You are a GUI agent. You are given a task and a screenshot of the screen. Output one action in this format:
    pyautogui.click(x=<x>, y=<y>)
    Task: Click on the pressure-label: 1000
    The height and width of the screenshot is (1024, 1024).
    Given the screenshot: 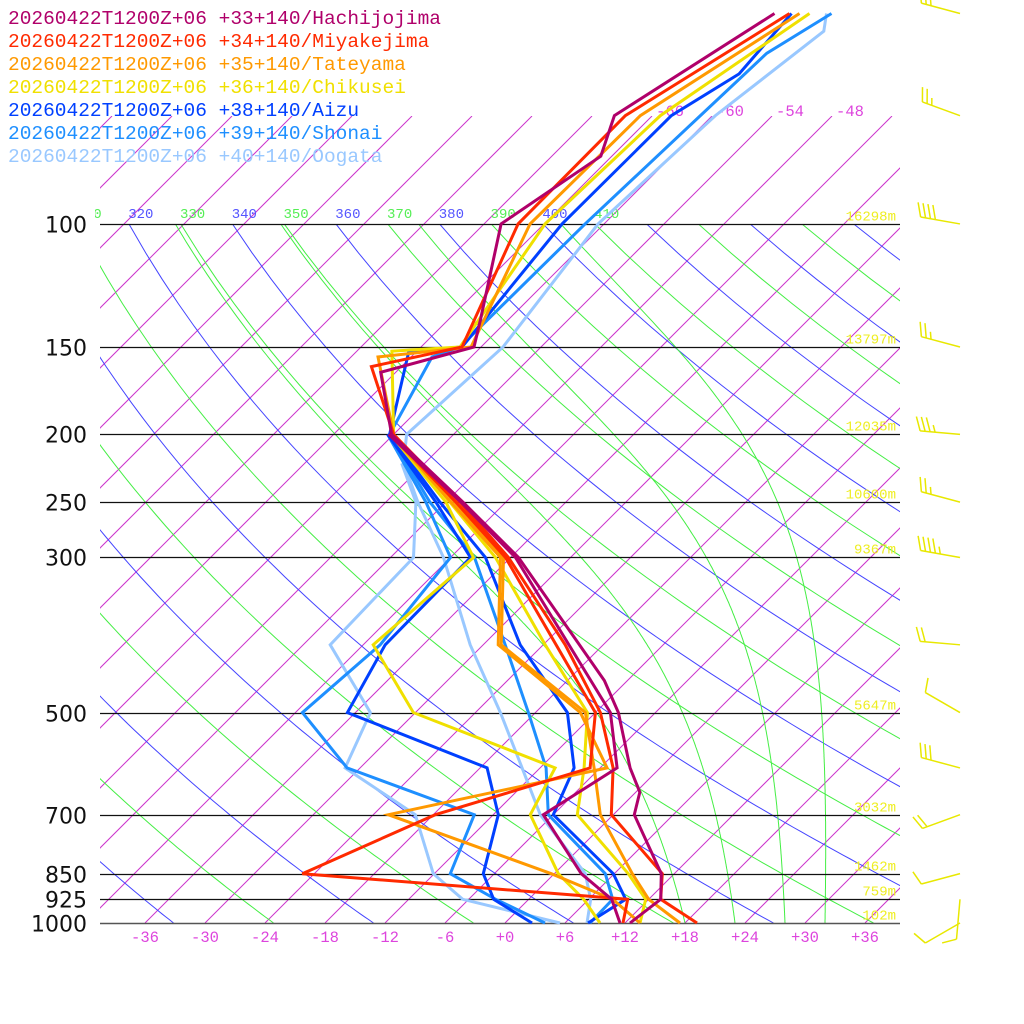 What is the action you would take?
    pyautogui.click(x=59, y=925)
    